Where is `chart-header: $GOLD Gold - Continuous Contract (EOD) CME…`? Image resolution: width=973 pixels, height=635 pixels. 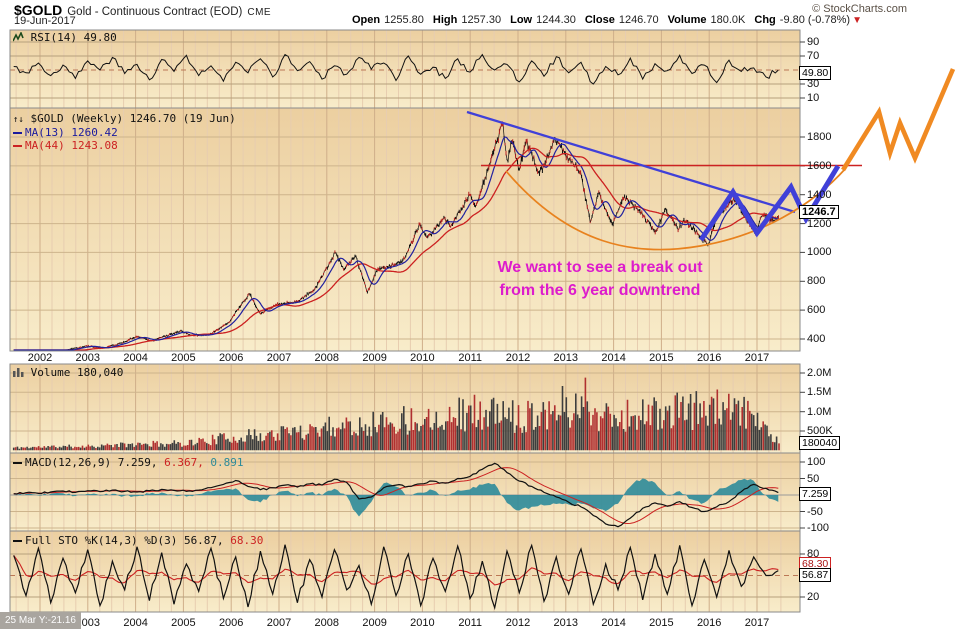
chart-header: $GOLD Gold - Continuous Contract (EOD) CME… is located at coordinates (486, 14).